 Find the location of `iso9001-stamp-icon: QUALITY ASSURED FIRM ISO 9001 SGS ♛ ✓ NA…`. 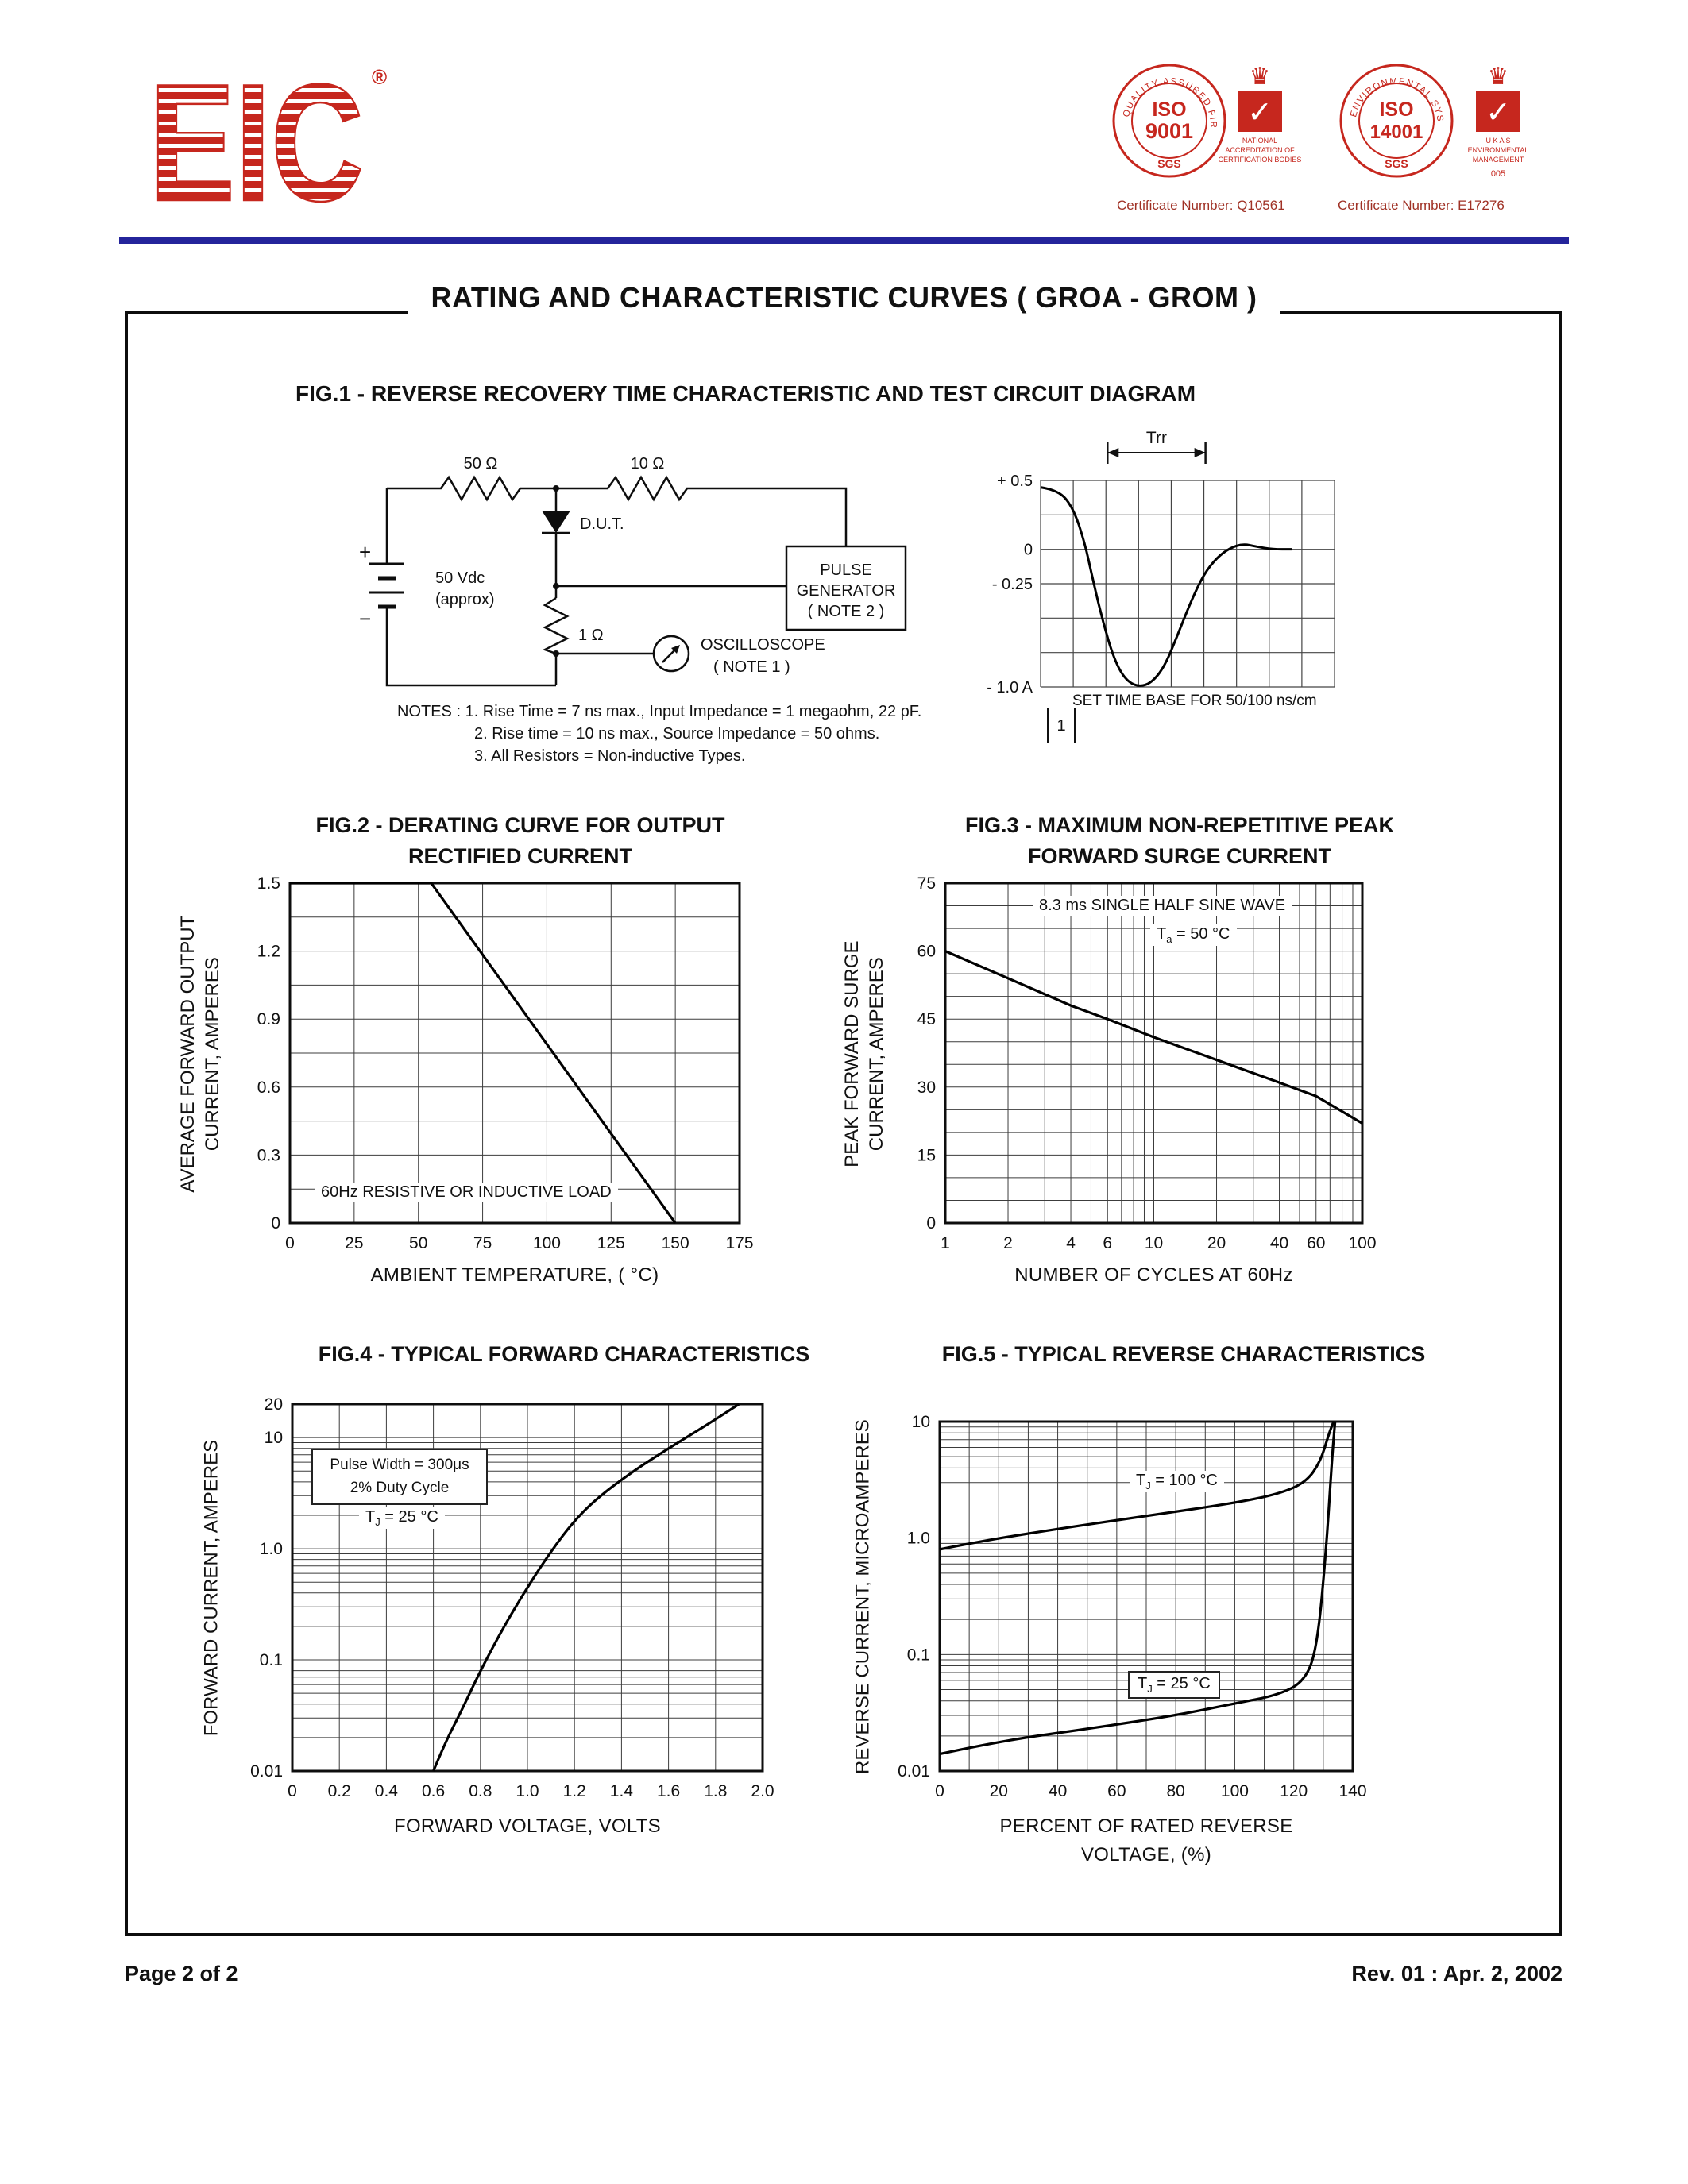

iso9001-stamp-icon: QUALITY ASSURED FIRM ISO 9001 SGS ♛ ✓ NA… is located at coordinates (1204, 110).